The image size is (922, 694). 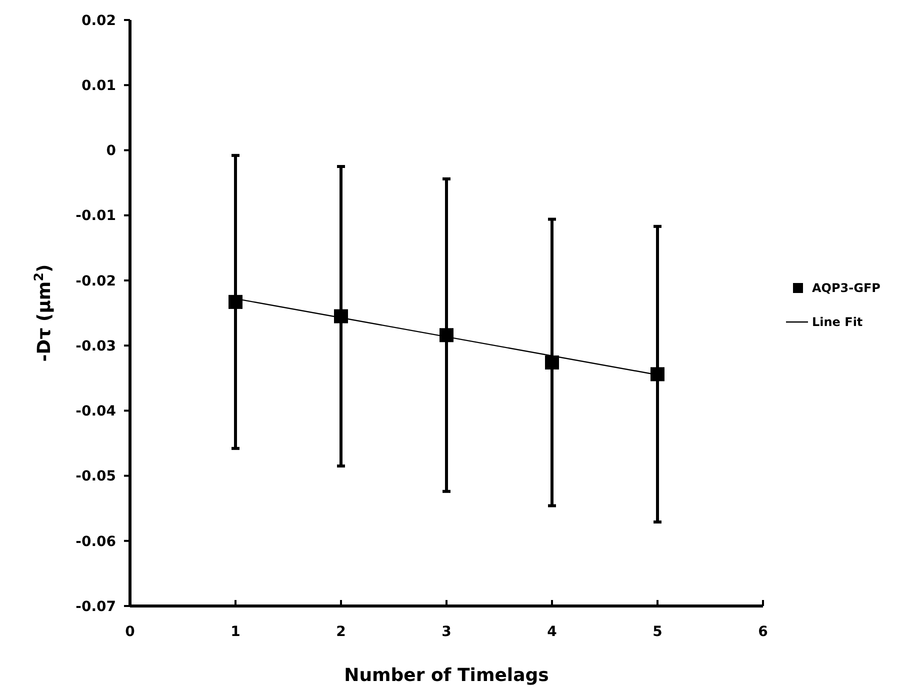 What do you see at coordinates (763, 632) in the screenshot?
I see `x-tick-label: 6` at bounding box center [763, 632].